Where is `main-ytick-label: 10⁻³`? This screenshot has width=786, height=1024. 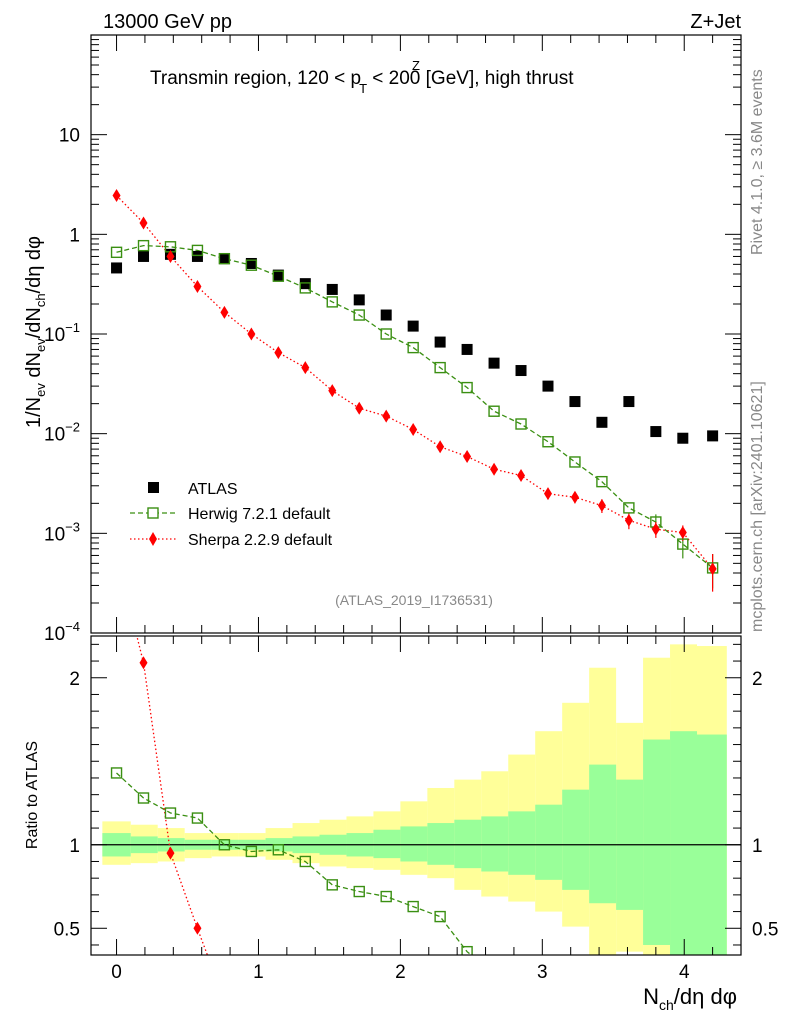 main-ytick-label: 10⁻³ is located at coordinates (62, 532).